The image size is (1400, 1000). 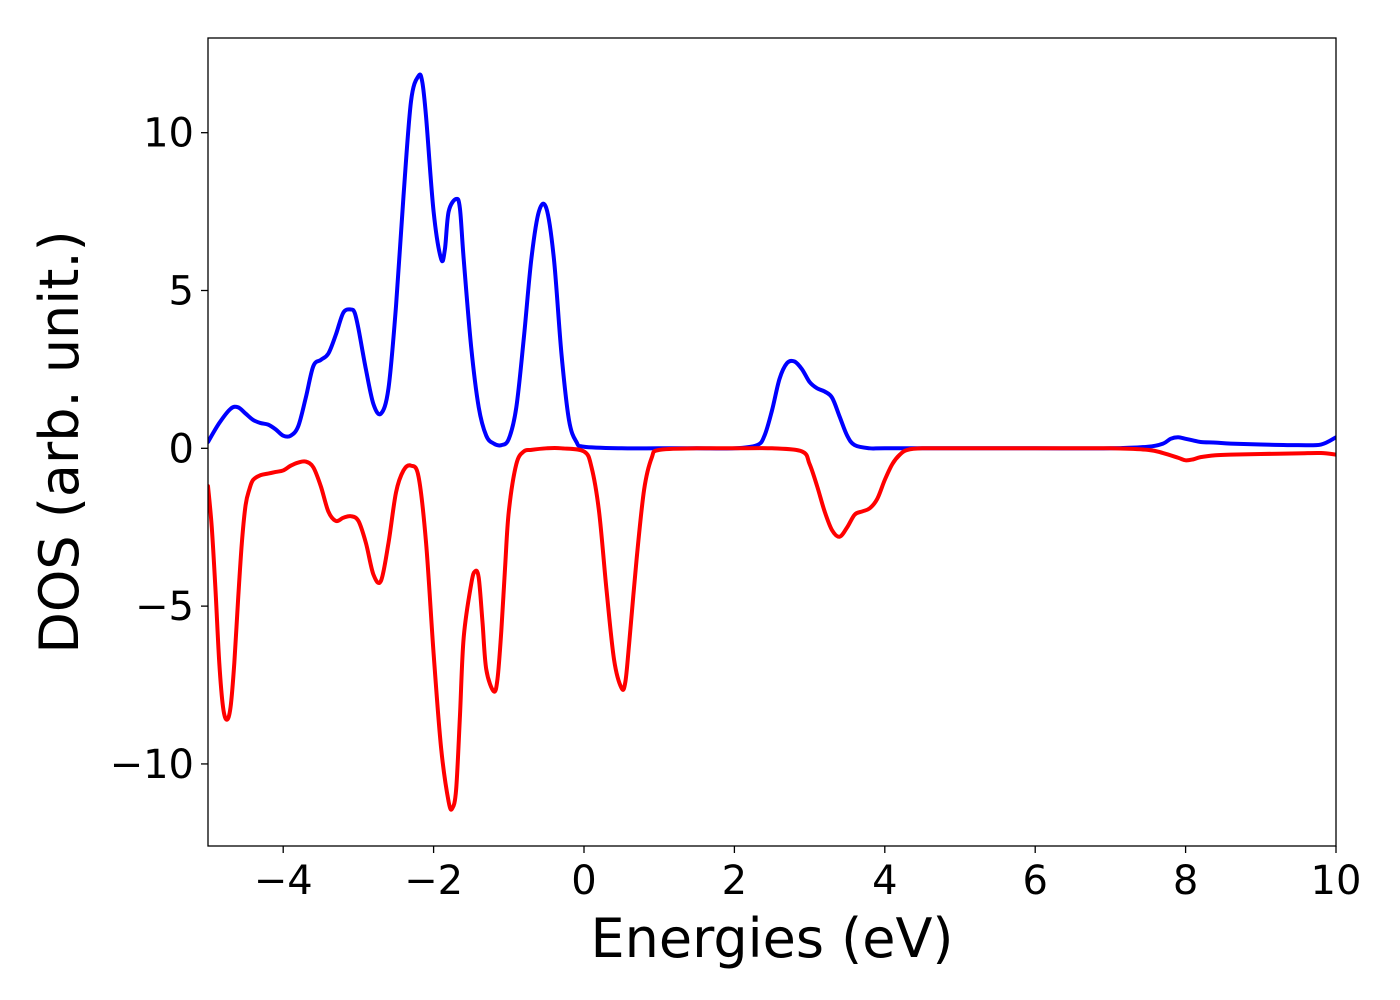 I want to click on x-tick-label: 0, so click(x=583, y=881).